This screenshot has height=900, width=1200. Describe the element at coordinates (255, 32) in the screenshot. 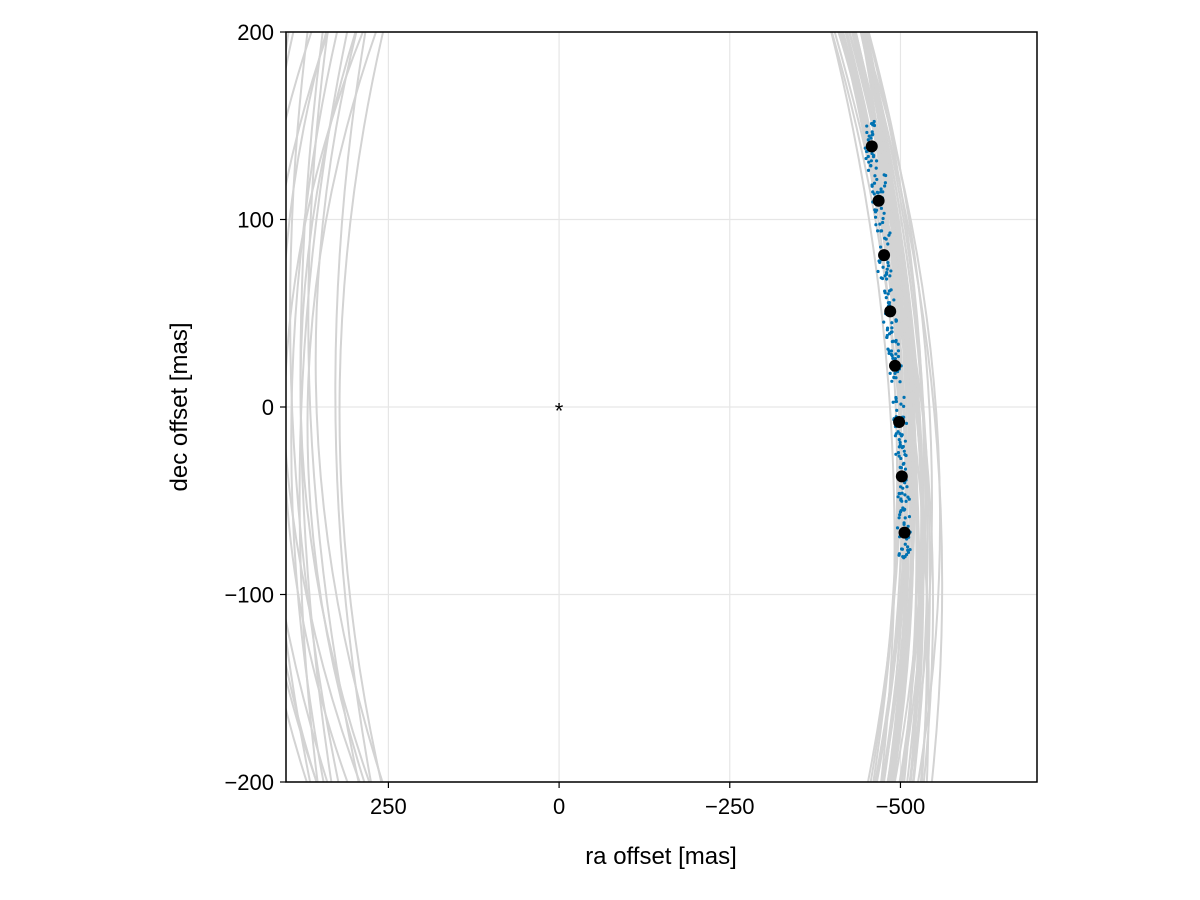

I see `y-tick-label: 200` at that location.